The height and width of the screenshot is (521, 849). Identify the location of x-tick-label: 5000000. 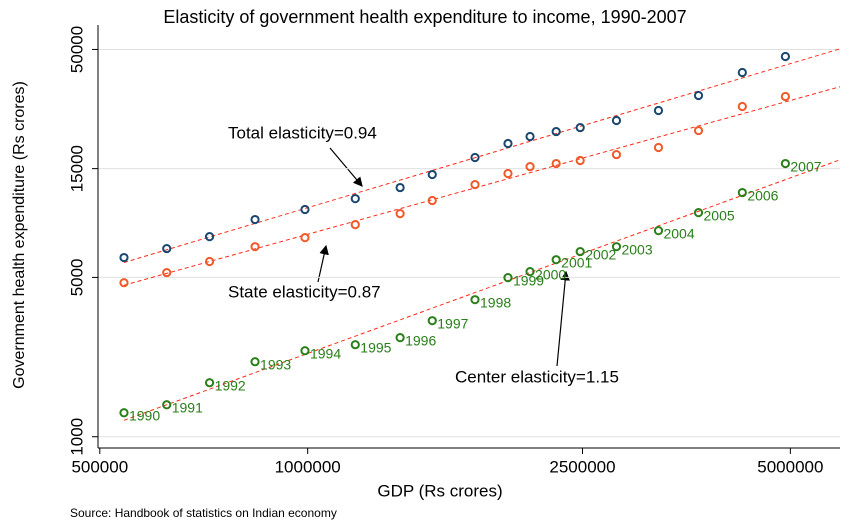
(790, 466).